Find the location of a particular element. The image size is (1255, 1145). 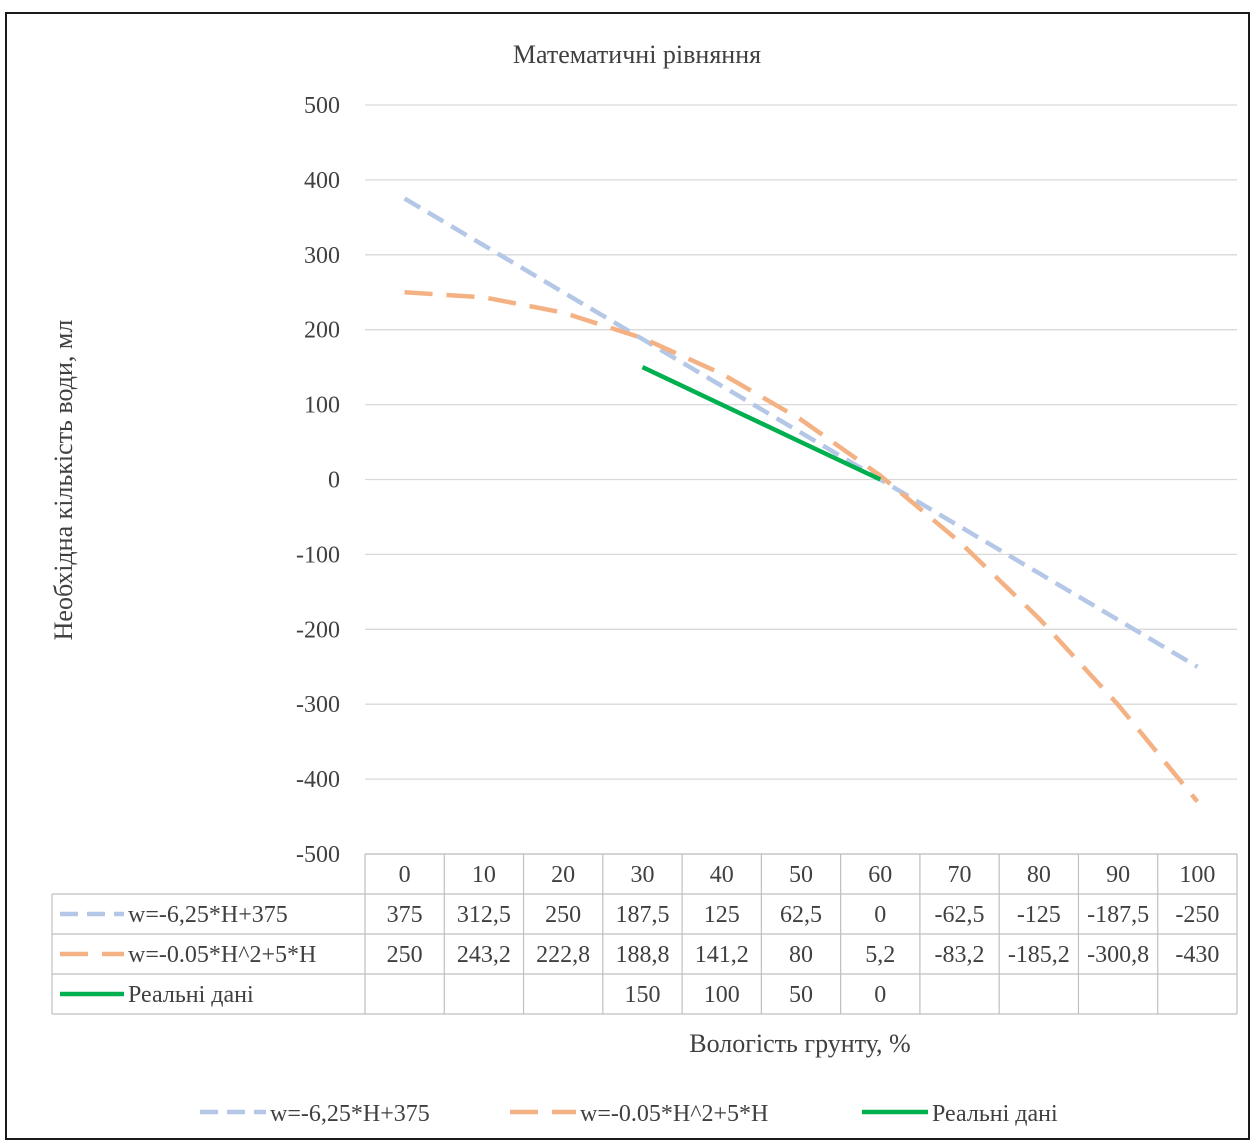

table-series-name: w=-6,25*H+375 is located at coordinates (208, 915).